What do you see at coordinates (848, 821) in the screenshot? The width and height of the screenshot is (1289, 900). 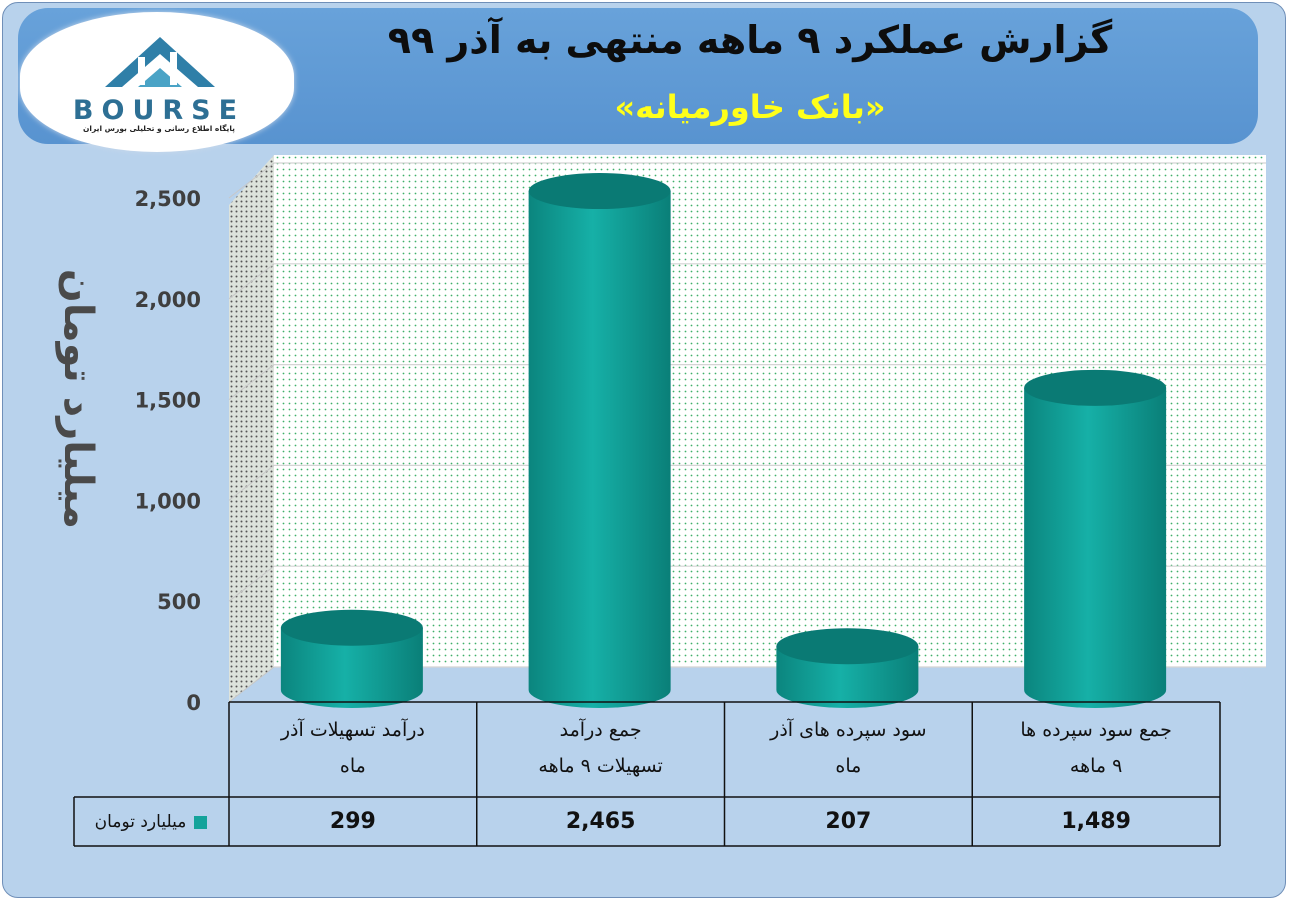 I see `data-label: 207` at bounding box center [848, 821].